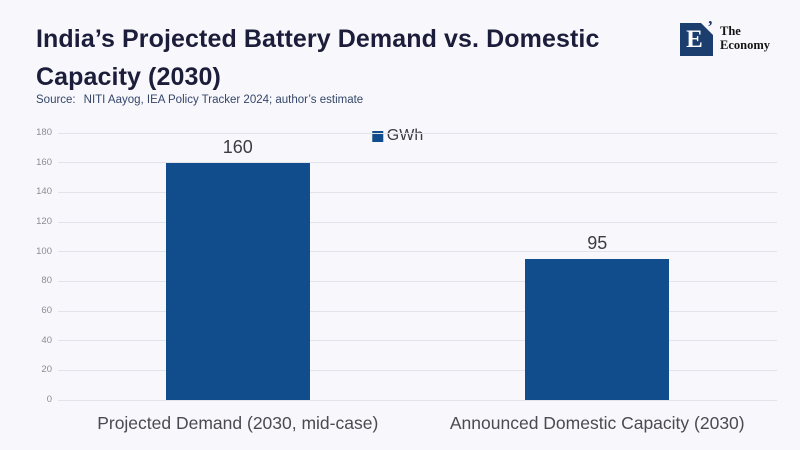 This screenshot has height=450, width=800. I want to click on legend-swatch-icon, so click(377, 136).